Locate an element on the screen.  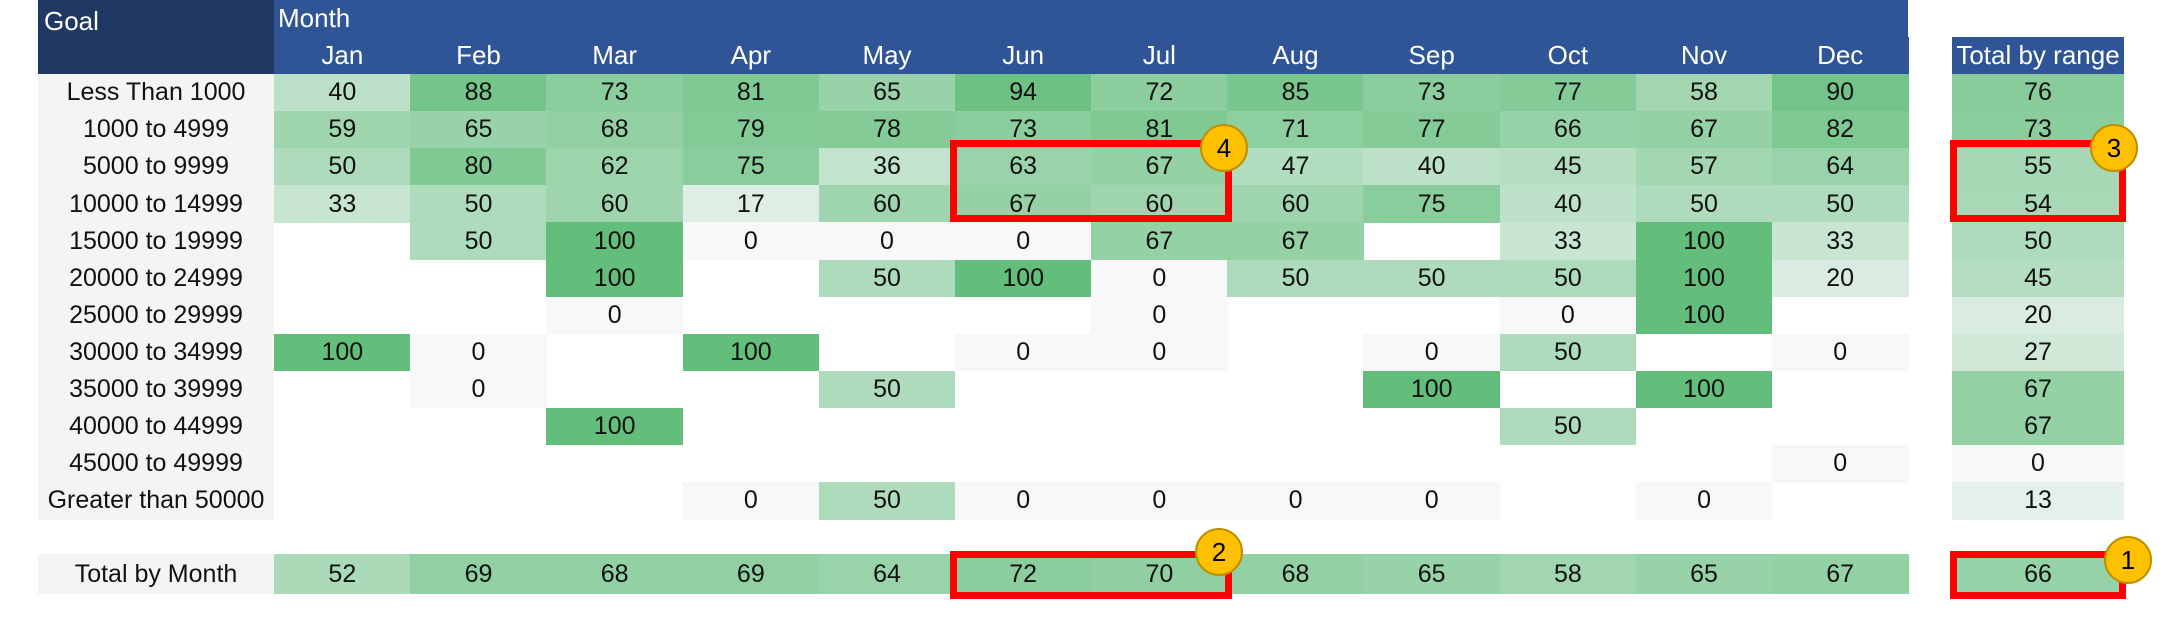
row-label: 45000 to 49999 is located at coordinates (156, 464).